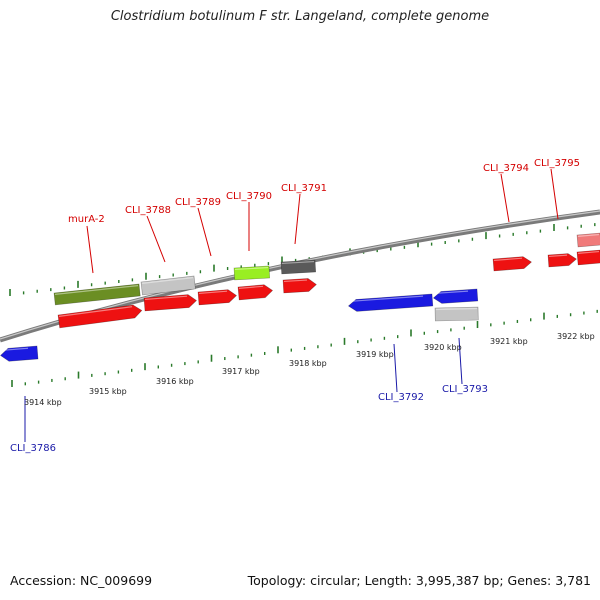 The width and height of the screenshot is (600, 600). I want to click on accession-text: Accession: NC_009699, so click(81, 580).